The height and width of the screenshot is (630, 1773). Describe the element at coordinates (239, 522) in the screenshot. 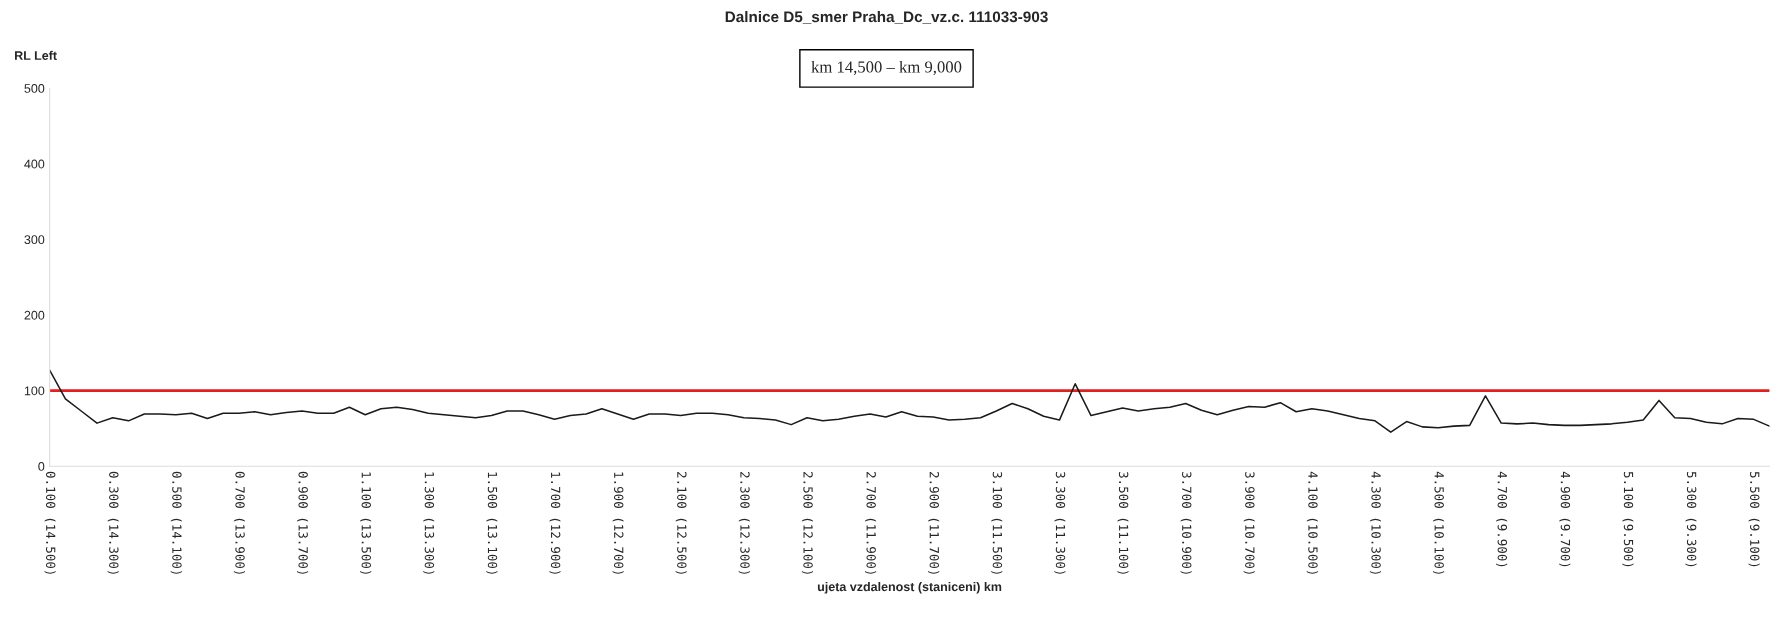

I see `x-tick-label: 0.700 (13.900)` at that location.